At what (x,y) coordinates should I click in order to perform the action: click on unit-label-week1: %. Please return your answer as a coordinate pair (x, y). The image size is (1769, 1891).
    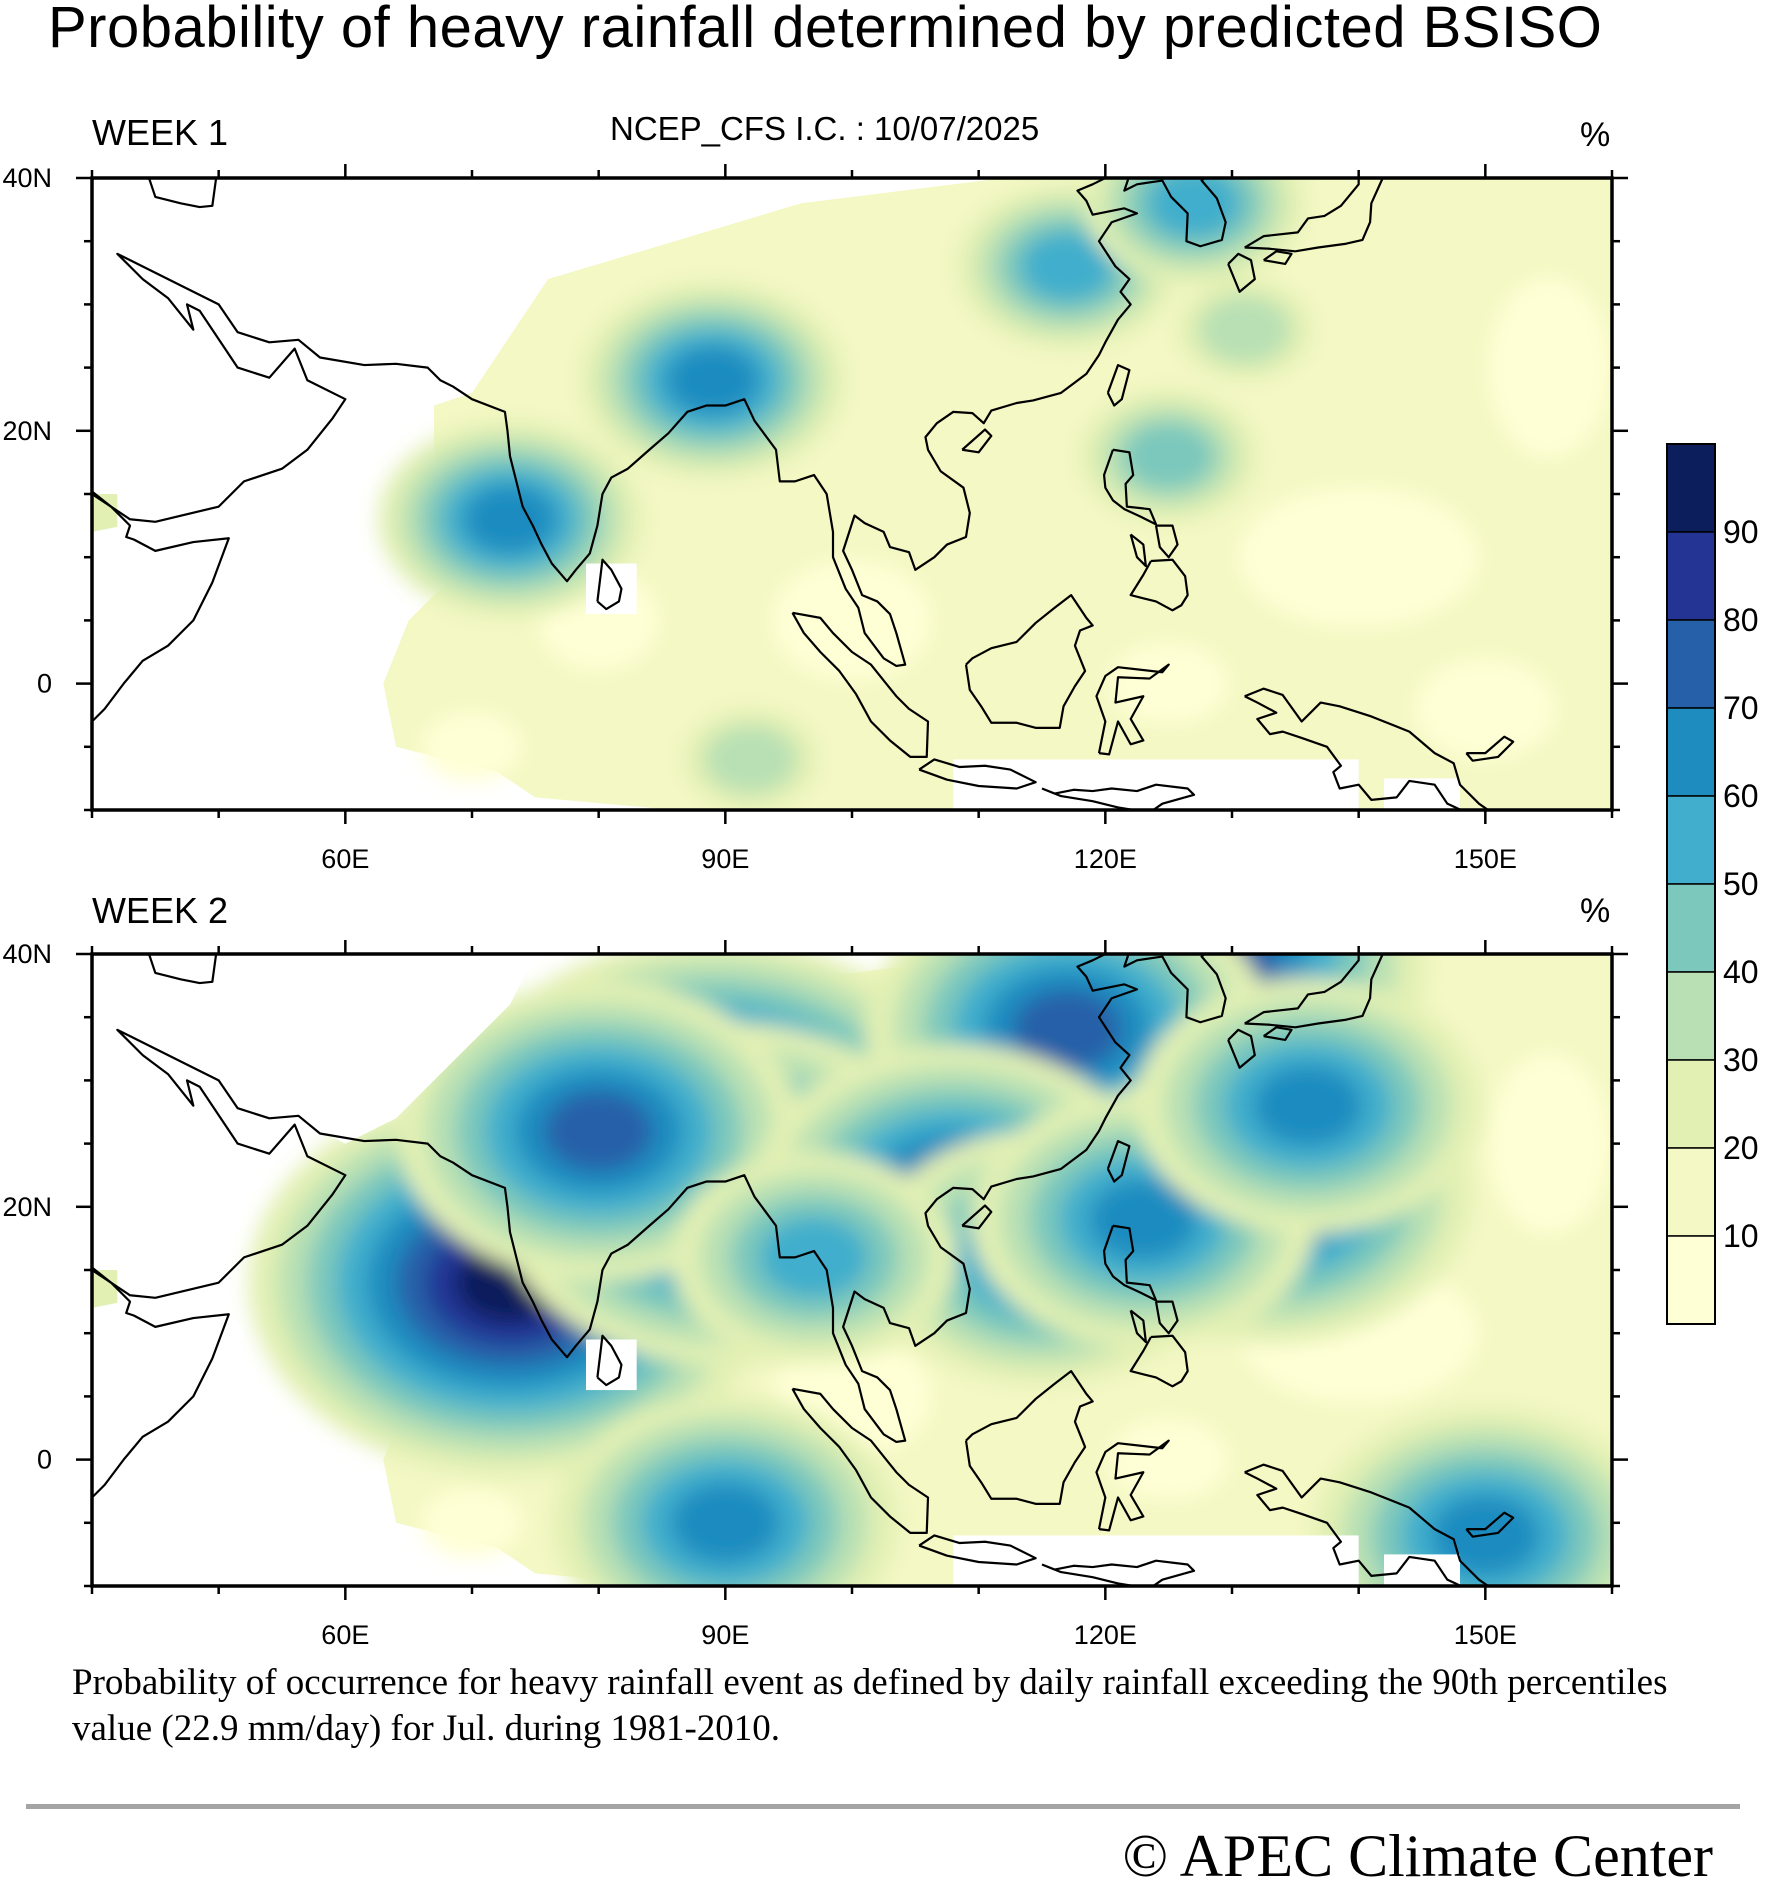
    Looking at the image, I should click on (1595, 135).